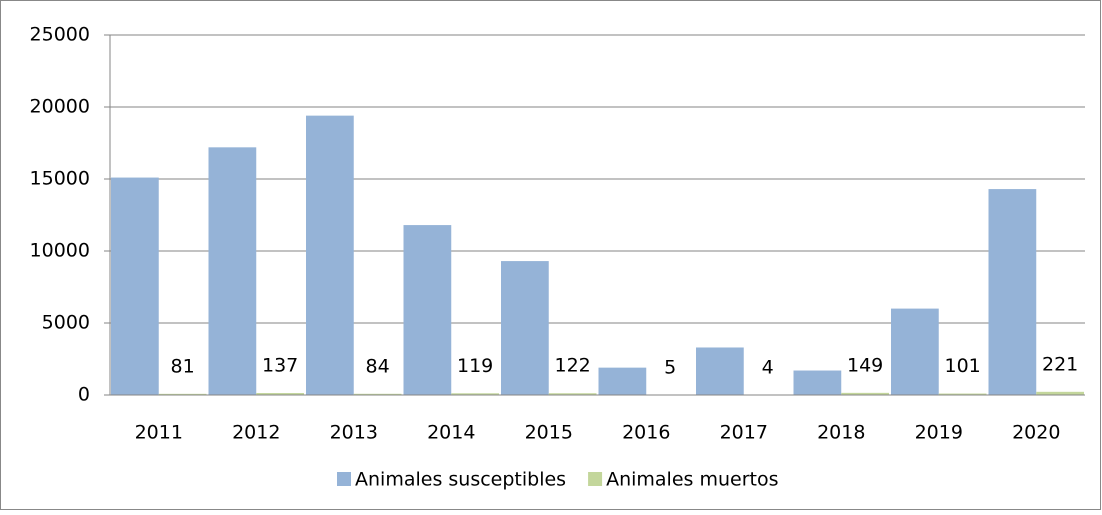 This screenshot has width=1102, height=515. I want to click on x-tick-label: 2015, so click(549, 433).